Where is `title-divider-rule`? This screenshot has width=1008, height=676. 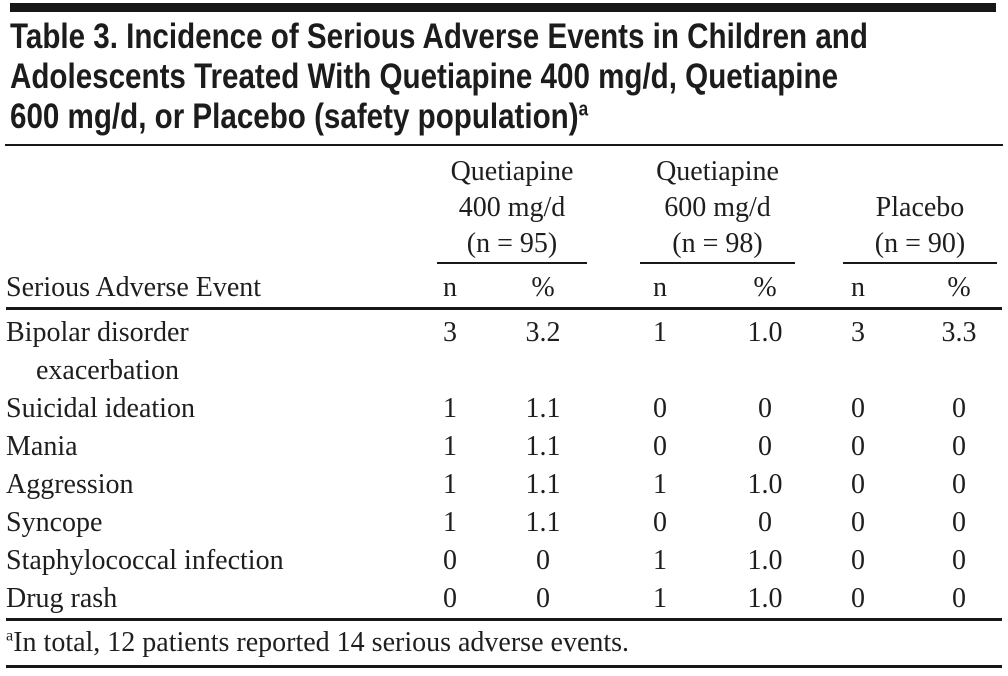
title-divider-rule is located at coordinates (504, 145).